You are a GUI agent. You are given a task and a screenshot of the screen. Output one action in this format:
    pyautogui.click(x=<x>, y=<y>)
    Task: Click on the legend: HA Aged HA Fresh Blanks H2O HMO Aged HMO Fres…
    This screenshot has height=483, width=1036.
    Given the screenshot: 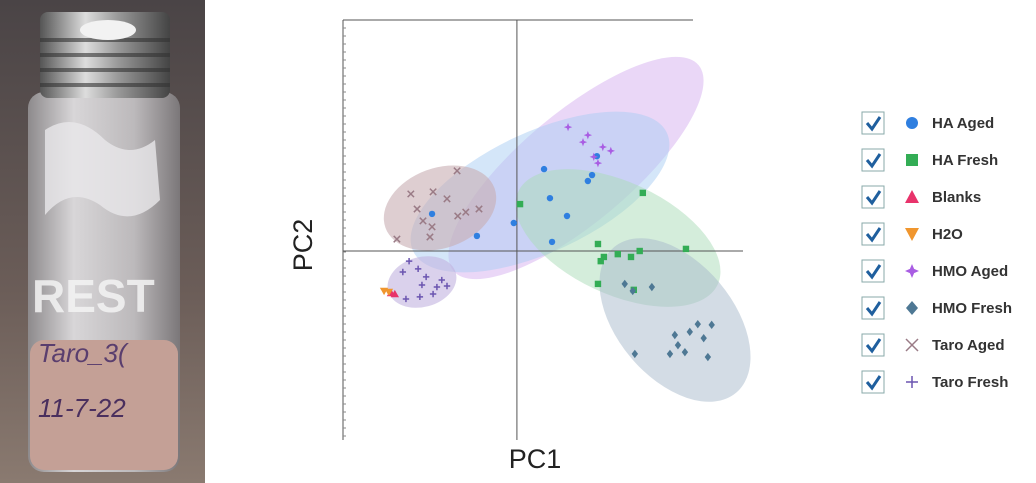 What is the action you would take?
    pyautogui.click(x=936, y=252)
    